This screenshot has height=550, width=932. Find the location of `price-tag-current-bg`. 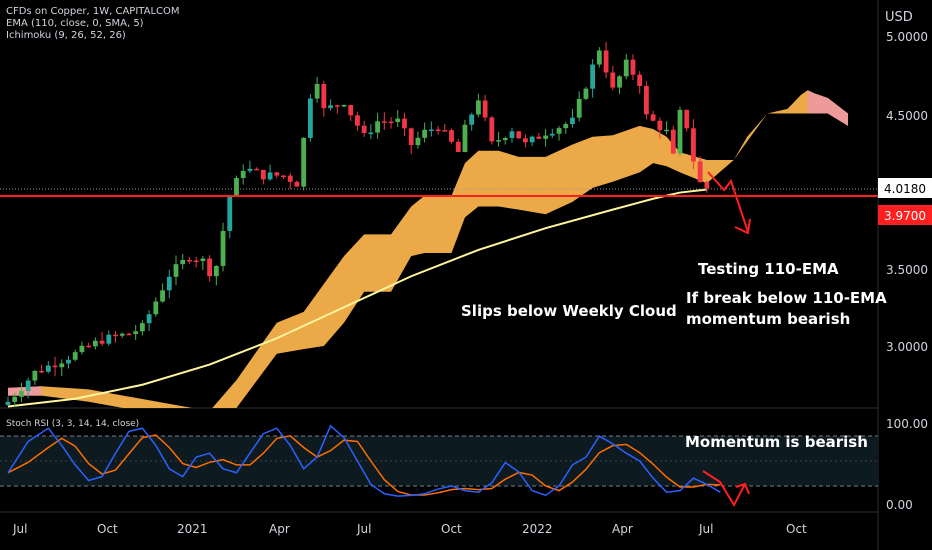

price-tag-current-bg is located at coordinates (905, 188).